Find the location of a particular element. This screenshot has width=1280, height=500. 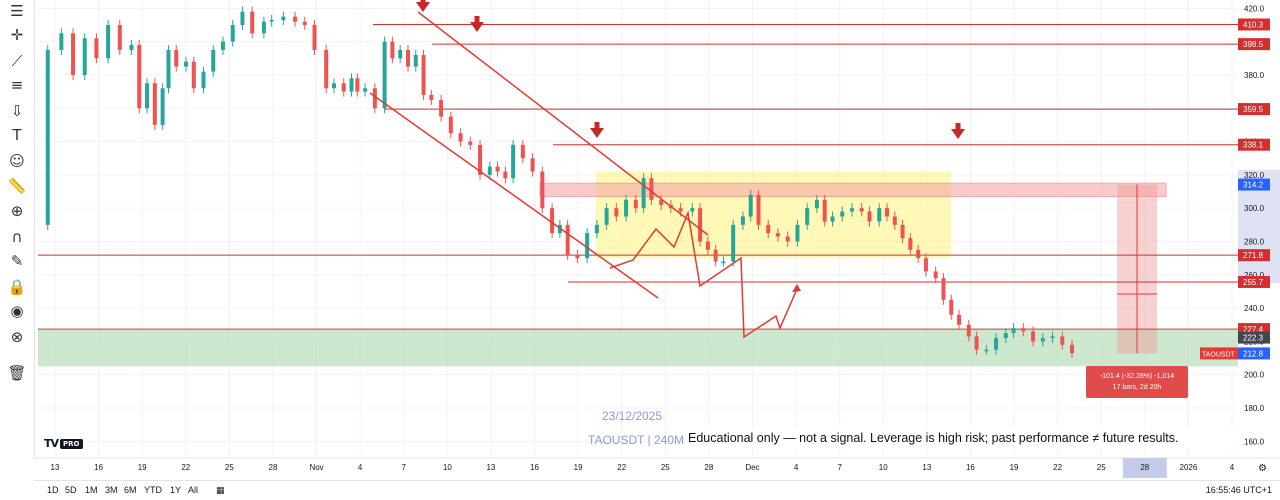

eye-icon: ◉ is located at coordinates (17, 311).